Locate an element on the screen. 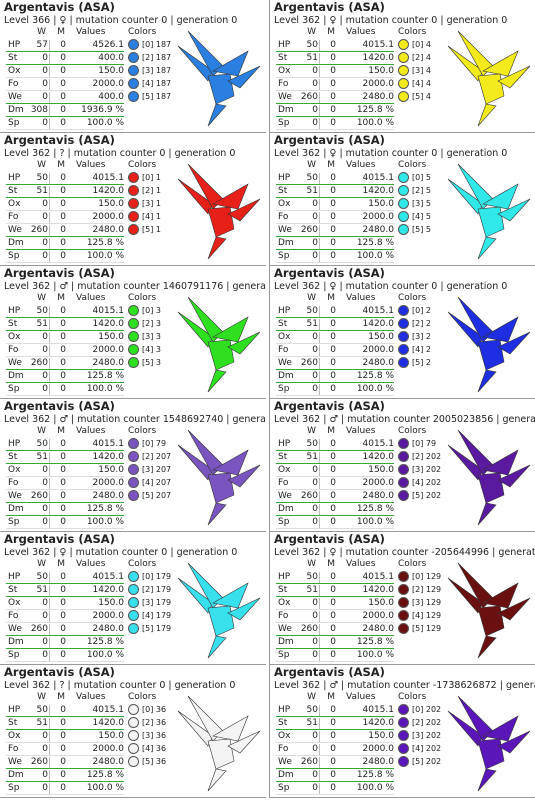 This screenshot has height=800, width=535. color-label: [4] 2 is located at coordinates (421, 349).